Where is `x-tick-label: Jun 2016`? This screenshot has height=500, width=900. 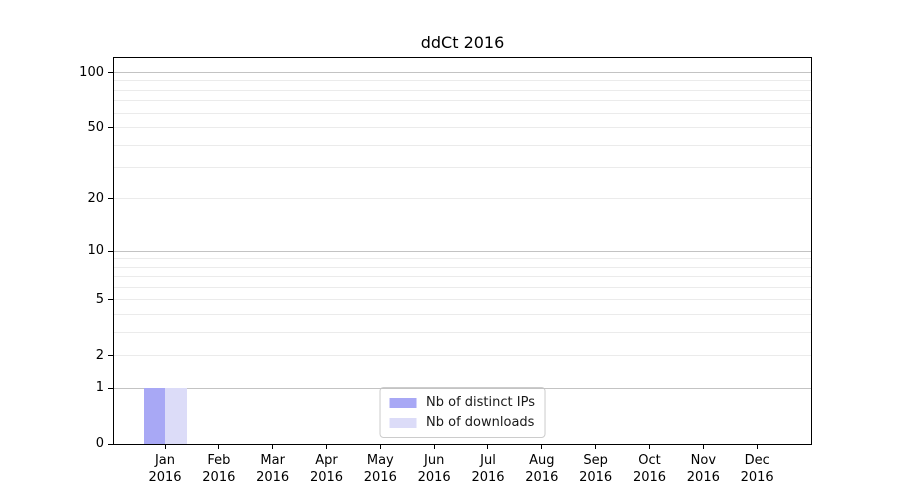
x-tick-label: Jun 2016 is located at coordinates (434, 469).